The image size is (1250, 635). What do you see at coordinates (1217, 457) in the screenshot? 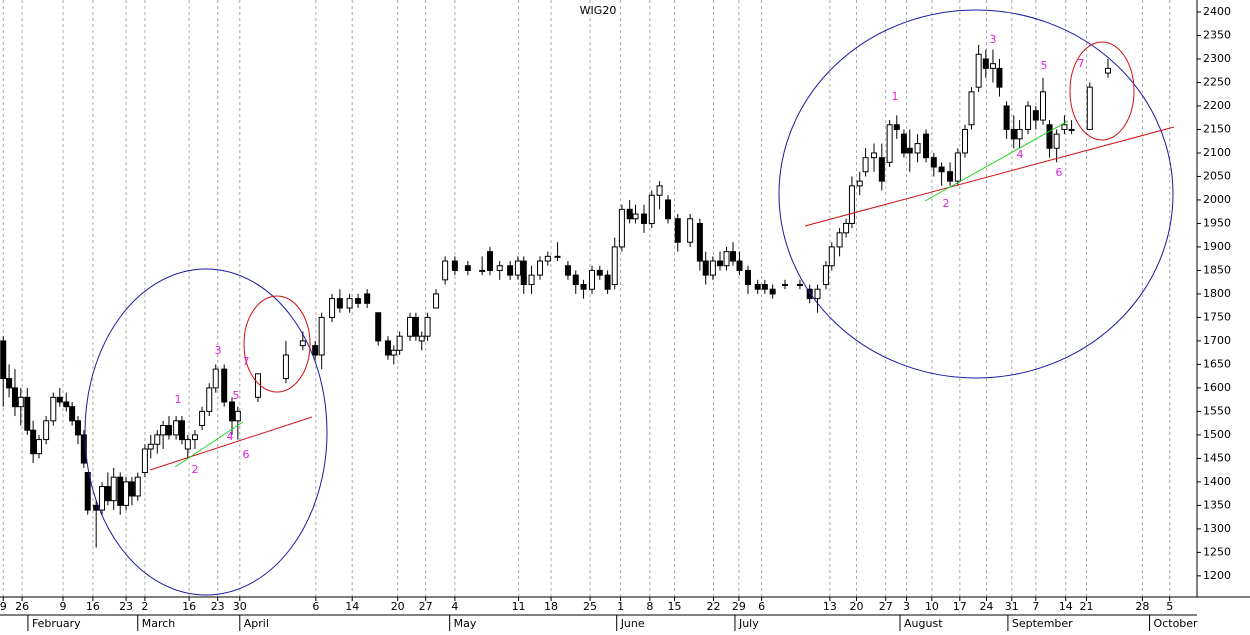
I see `y-tick-label: 1450` at bounding box center [1217, 457].